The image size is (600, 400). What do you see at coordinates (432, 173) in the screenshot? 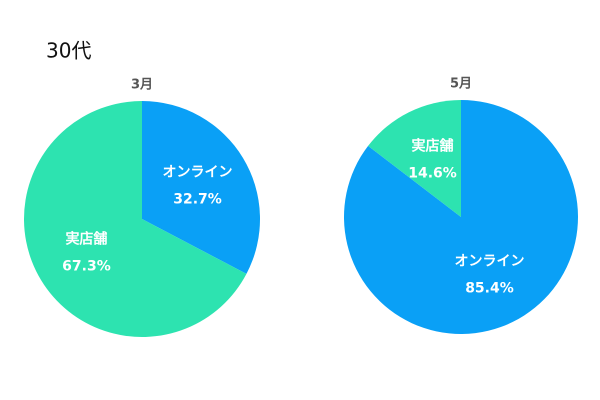
I see `value-label: 14.6%` at bounding box center [432, 173].